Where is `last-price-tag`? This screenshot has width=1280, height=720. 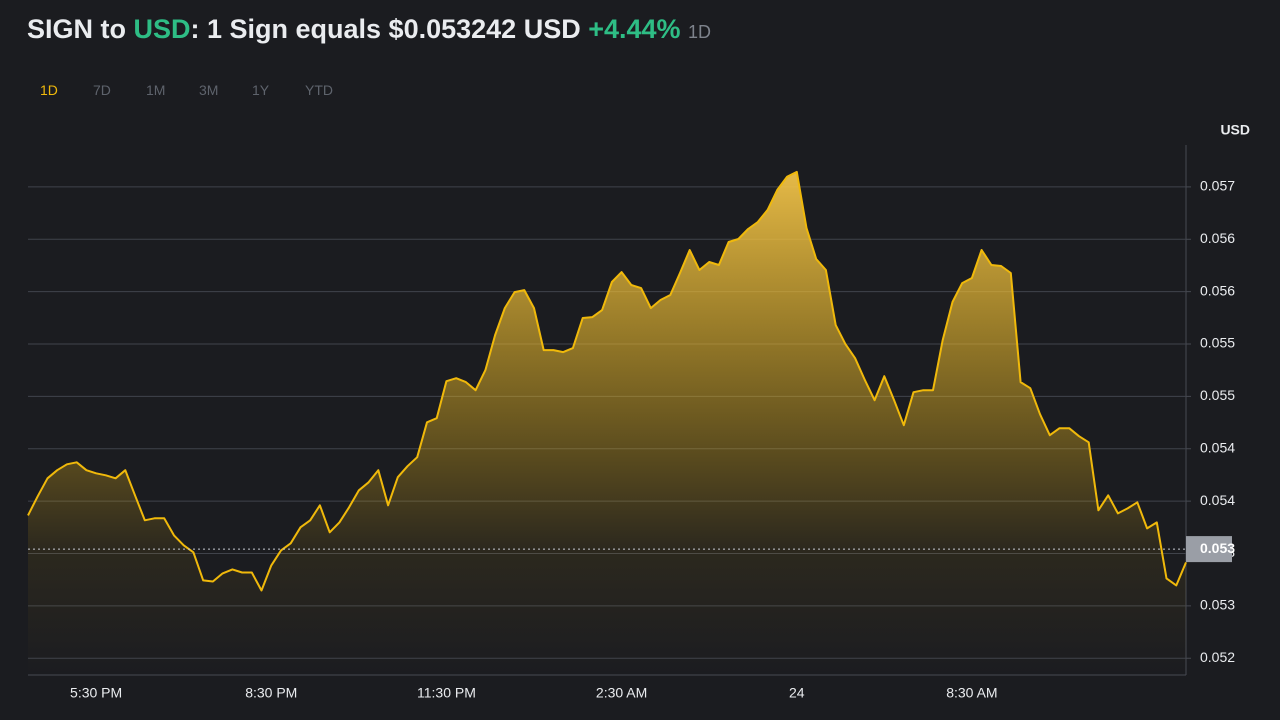
last-price-tag is located at coordinates (1209, 549).